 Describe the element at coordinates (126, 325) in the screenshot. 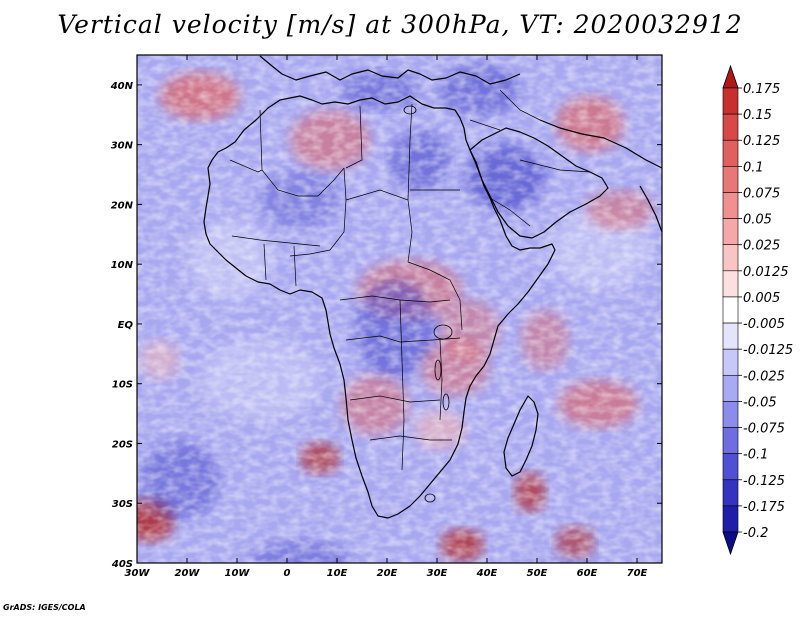

I see `lat-tick-label: EQ` at that location.